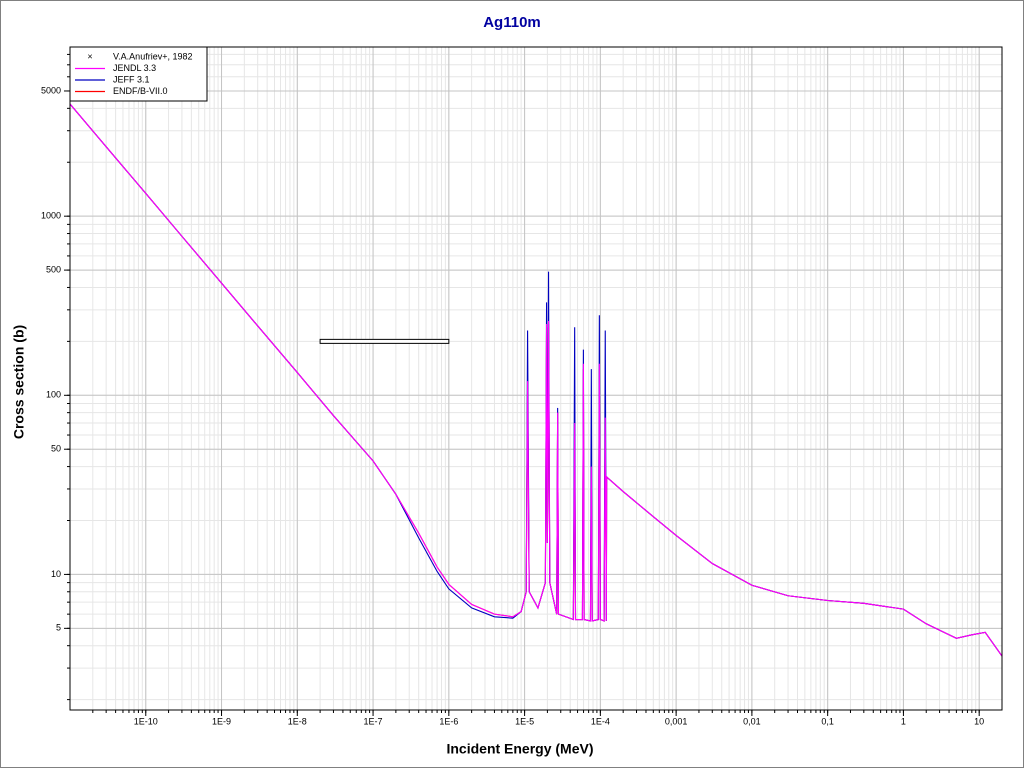  I want to click on y-tick-label: 5000, so click(51, 90).